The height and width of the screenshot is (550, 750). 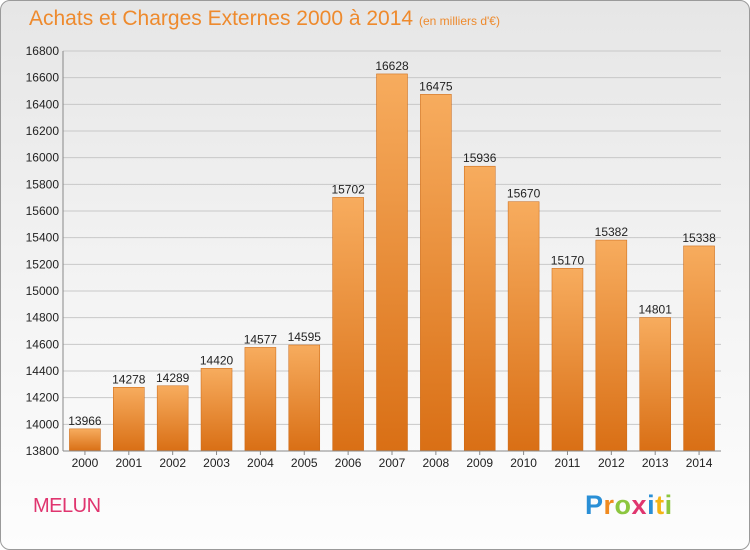 I want to click on bar-value-label: 14420, so click(x=217, y=360).